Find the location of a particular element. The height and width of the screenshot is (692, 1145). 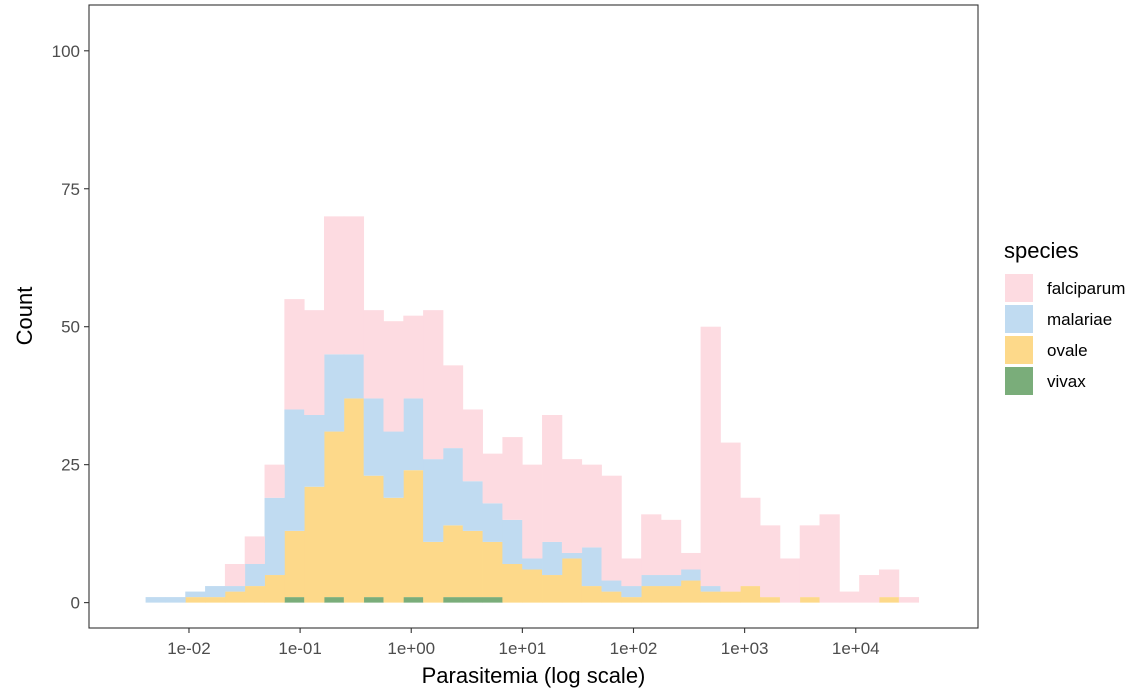

legend-item-falciparum: falciparum is located at coordinates (1065, 288).